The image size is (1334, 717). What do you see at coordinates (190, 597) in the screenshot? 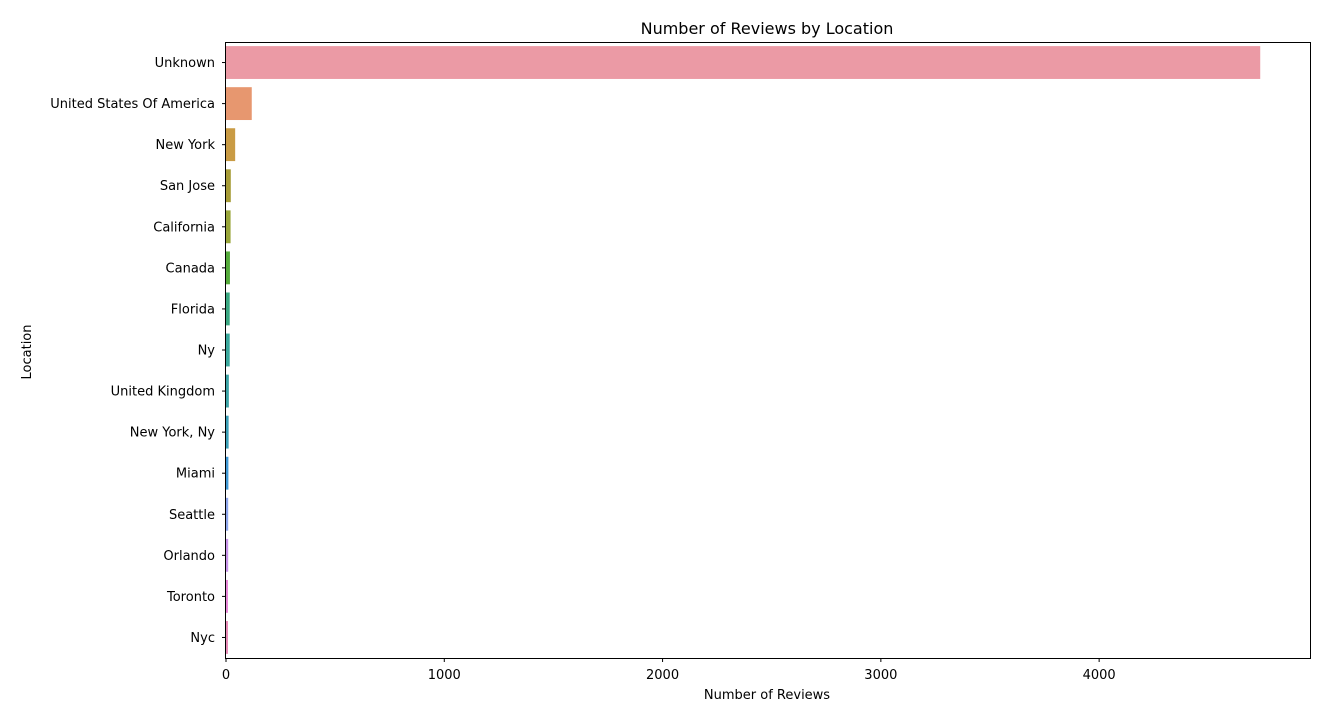
I see `y-tick-label: Toronto` at bounding box center [190, 597].